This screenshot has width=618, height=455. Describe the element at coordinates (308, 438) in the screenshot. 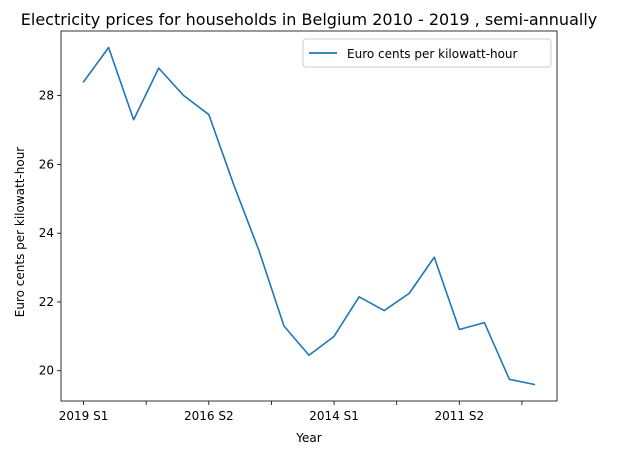

I see `x-axis-label: Year` at that location.